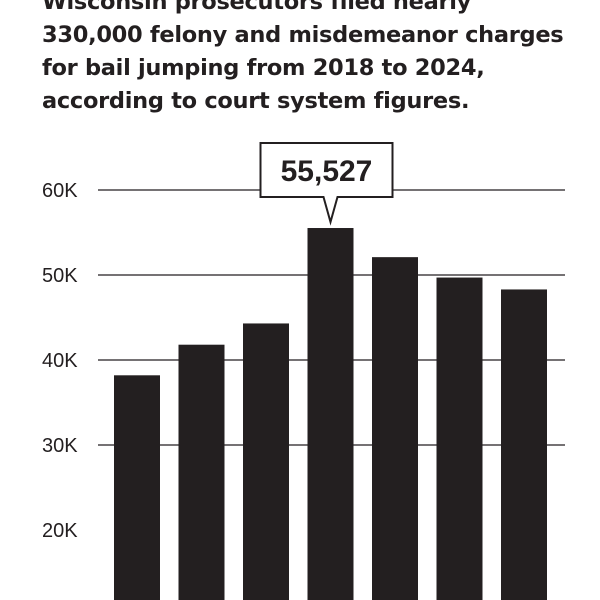  What do you see at coordinates (327, 171) in the screenshot?
I see `callout-value-label: 55,527` at bounding box center [327, 171].